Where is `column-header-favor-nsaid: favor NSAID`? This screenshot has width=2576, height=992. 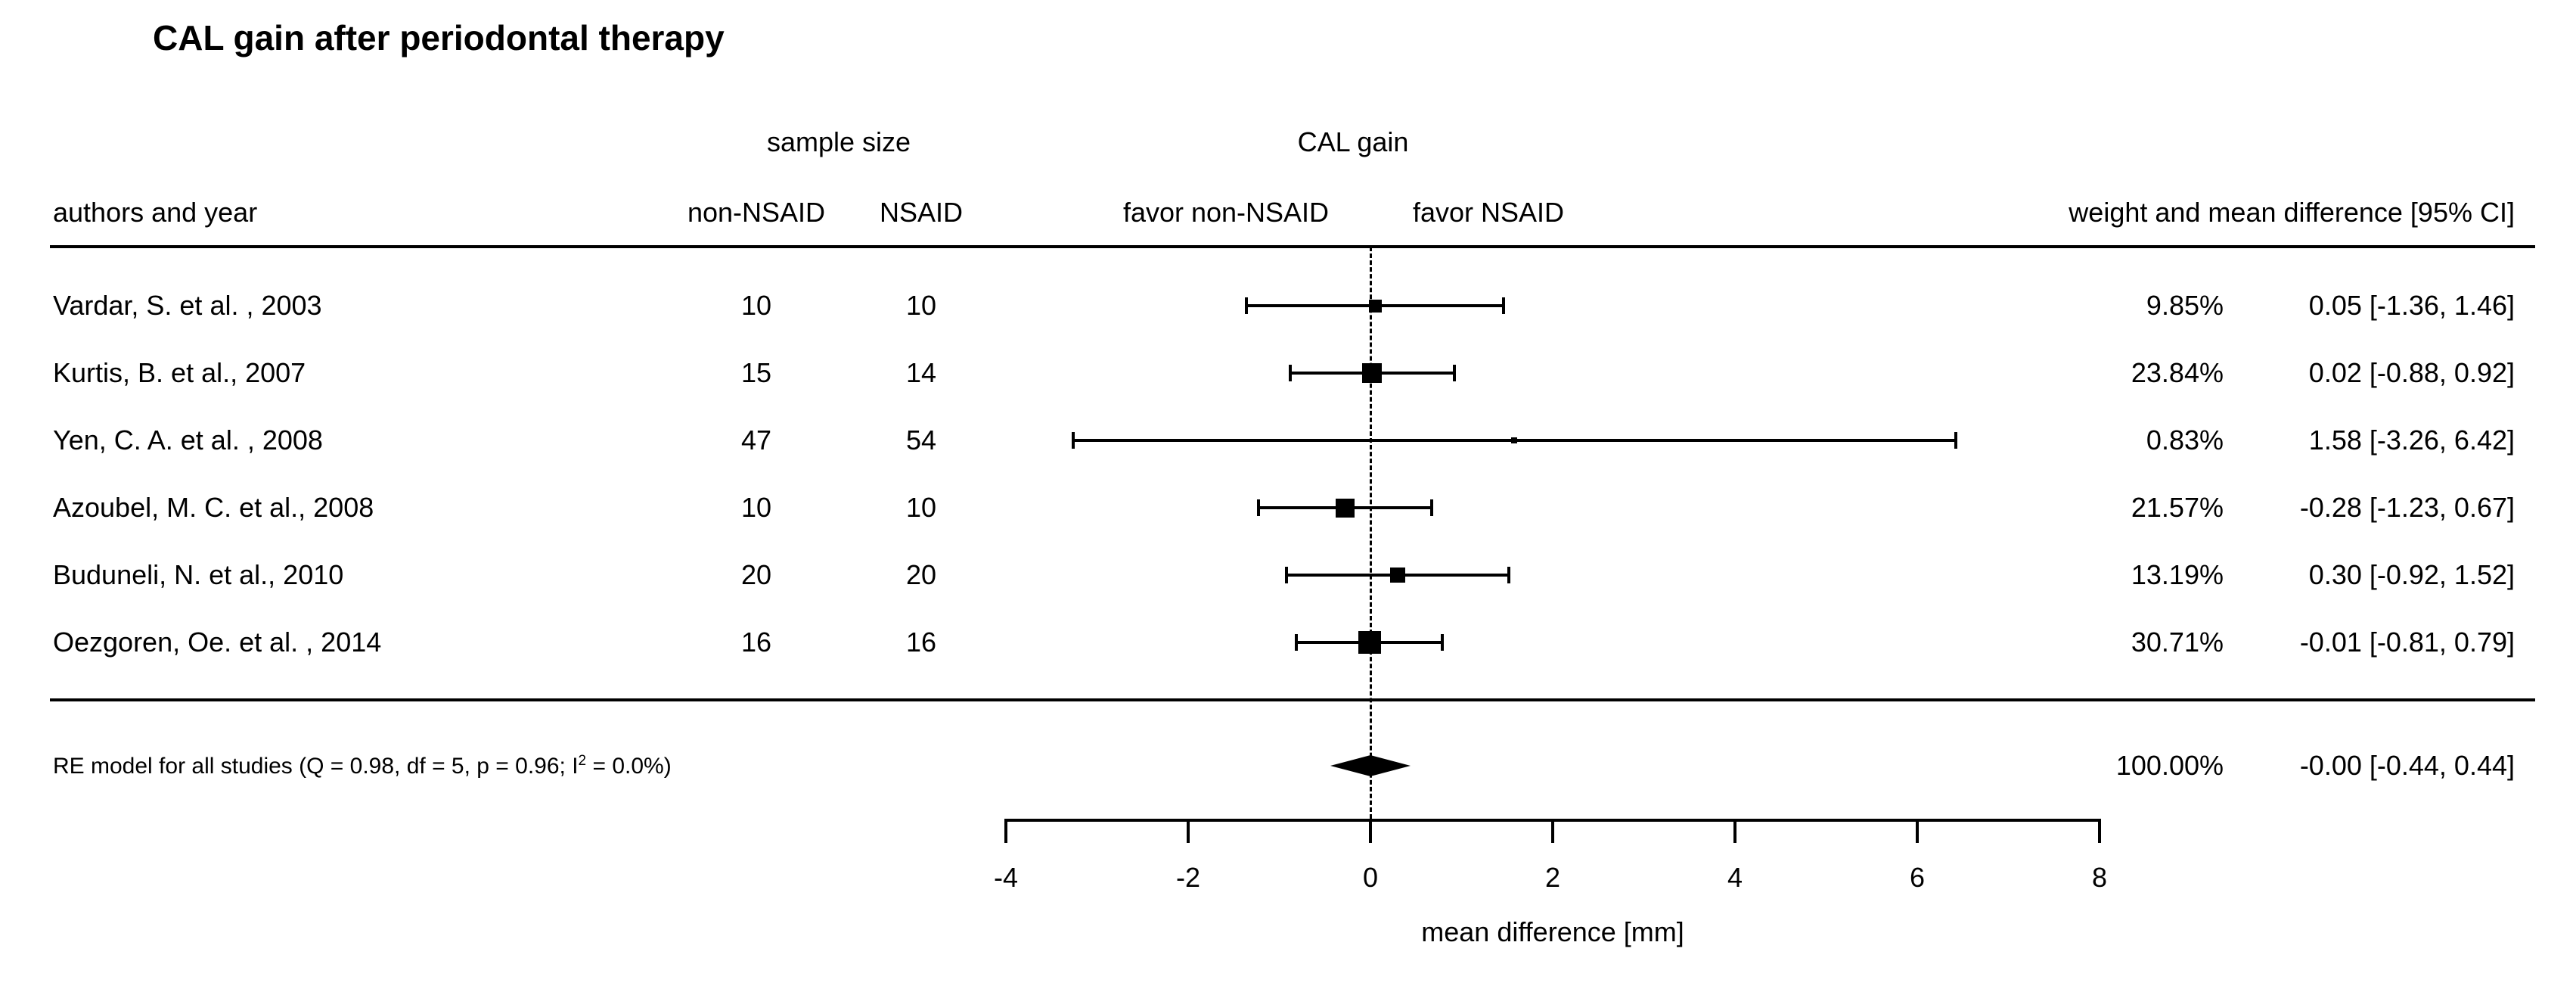 column-header-favor-nsaid: favor NSAID is located at coordinates (1488, 212).